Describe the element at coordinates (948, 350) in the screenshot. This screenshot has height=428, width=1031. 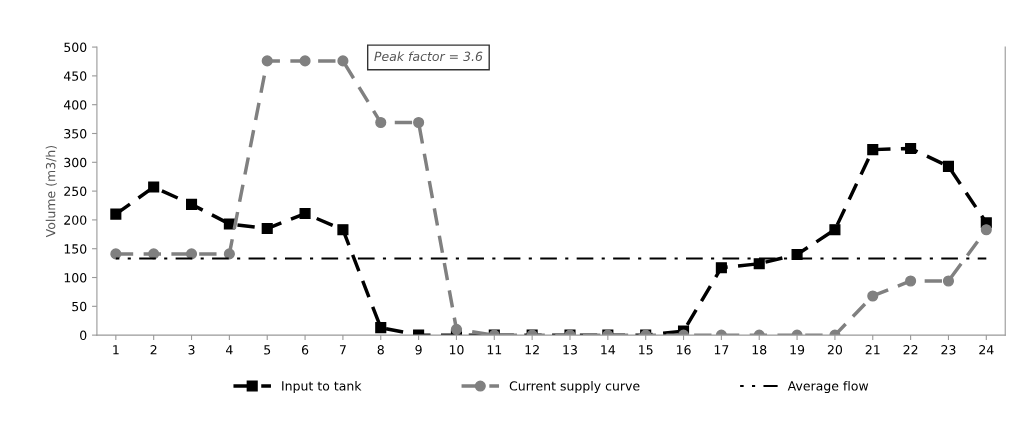
I see `x-tick-label: 23` at that location.